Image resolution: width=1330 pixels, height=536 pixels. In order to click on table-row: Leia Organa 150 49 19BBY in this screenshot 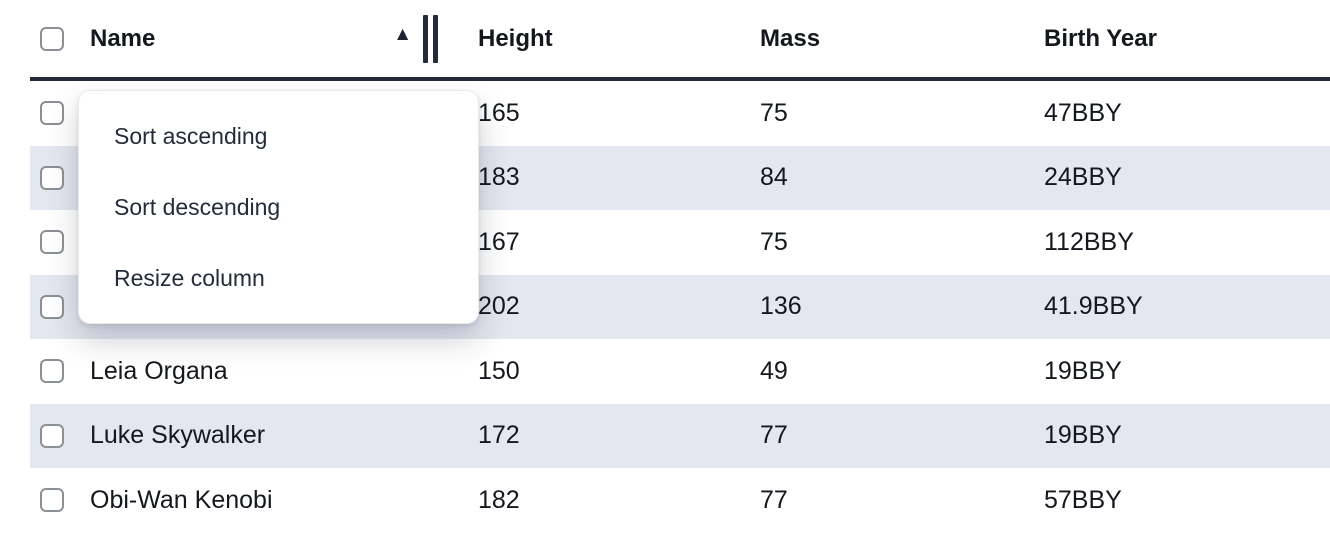, I will do `click(680, 371)`.